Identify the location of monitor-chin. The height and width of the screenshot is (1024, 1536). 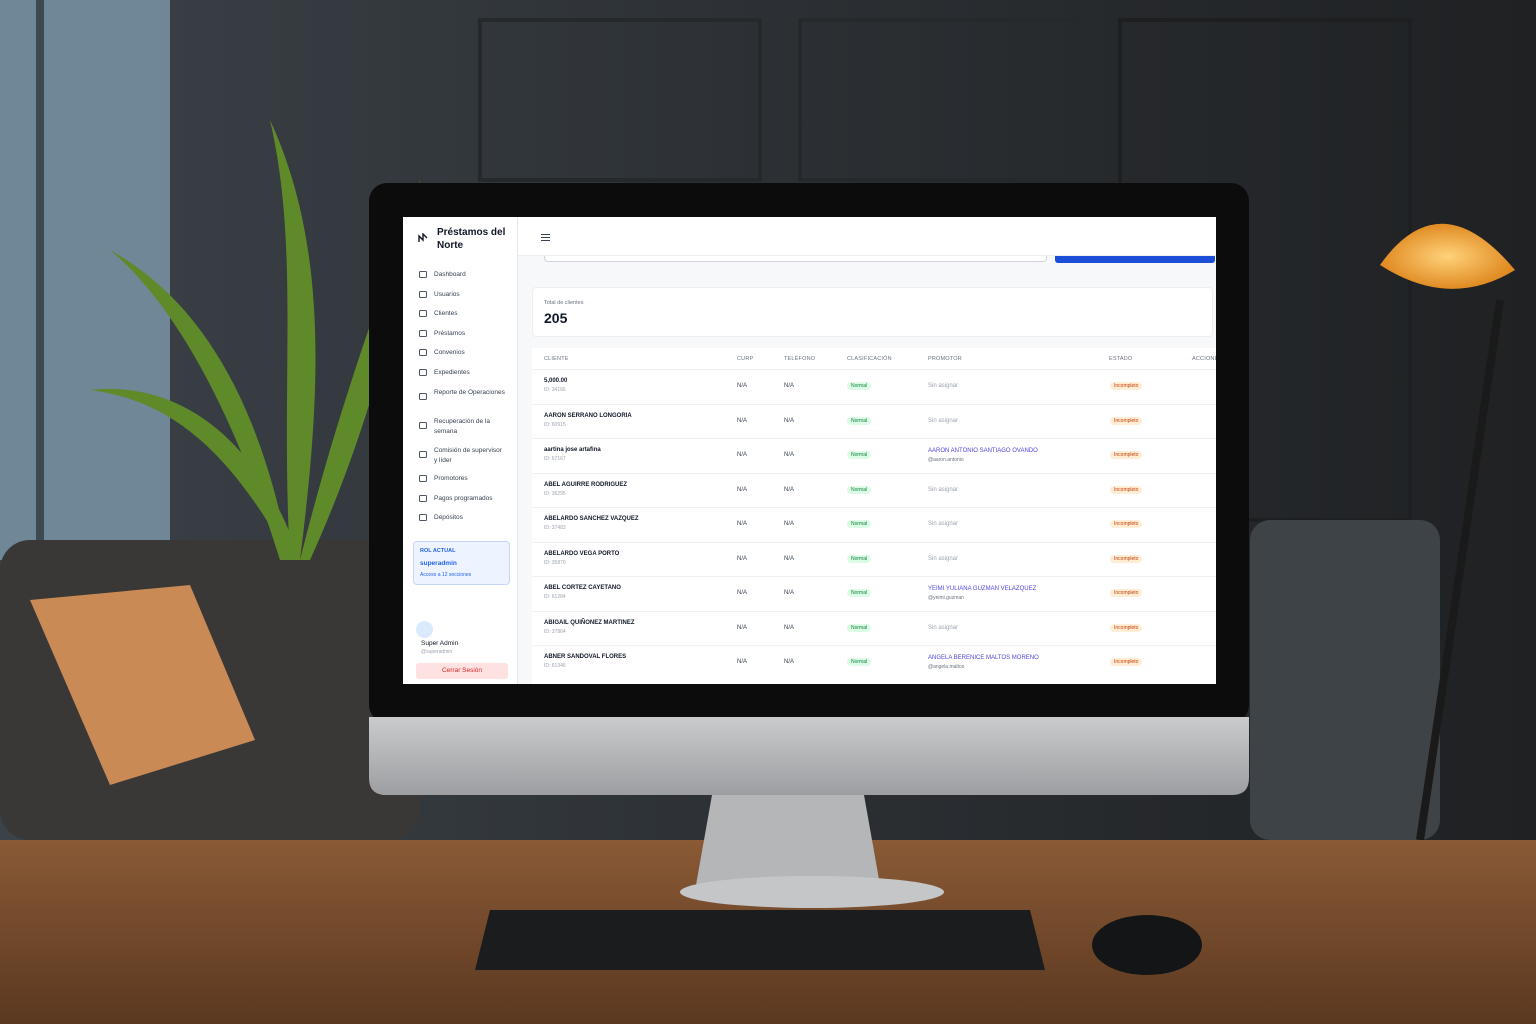
(809, 756).